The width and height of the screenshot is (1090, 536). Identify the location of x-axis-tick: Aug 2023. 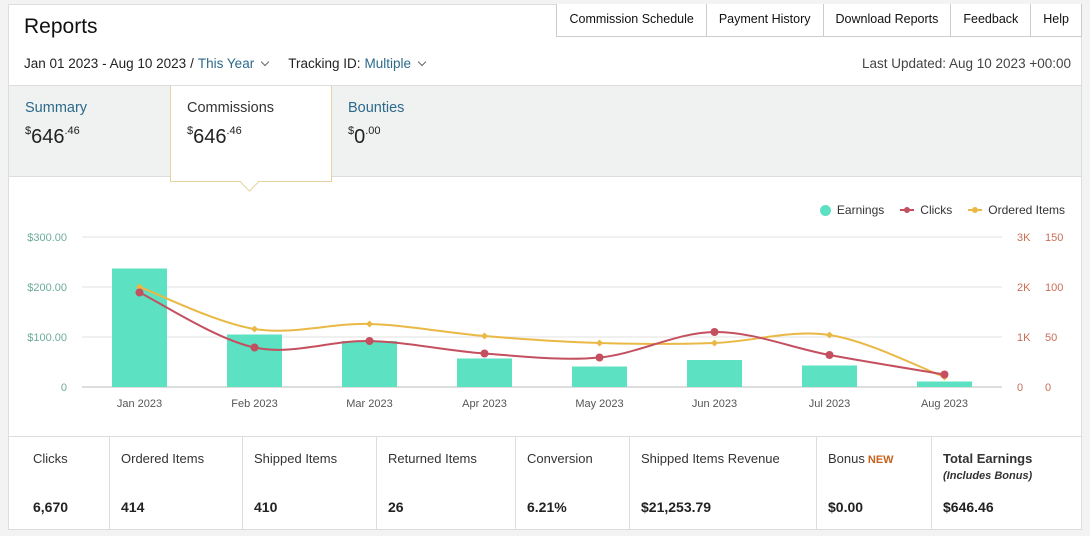
(944, 404).